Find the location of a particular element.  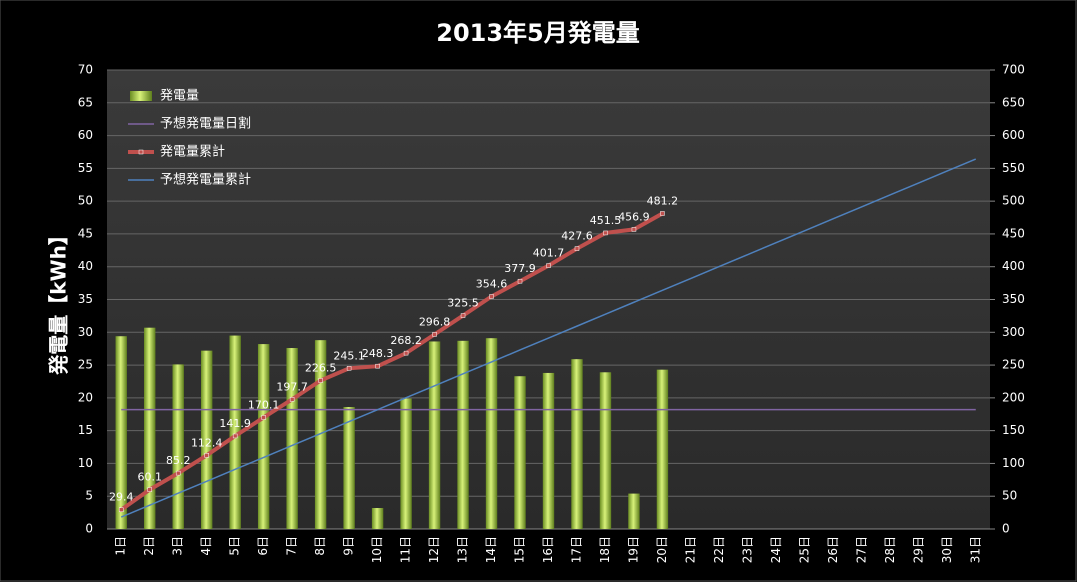

data-label: 296.8 is located at coordinates (435, 321).